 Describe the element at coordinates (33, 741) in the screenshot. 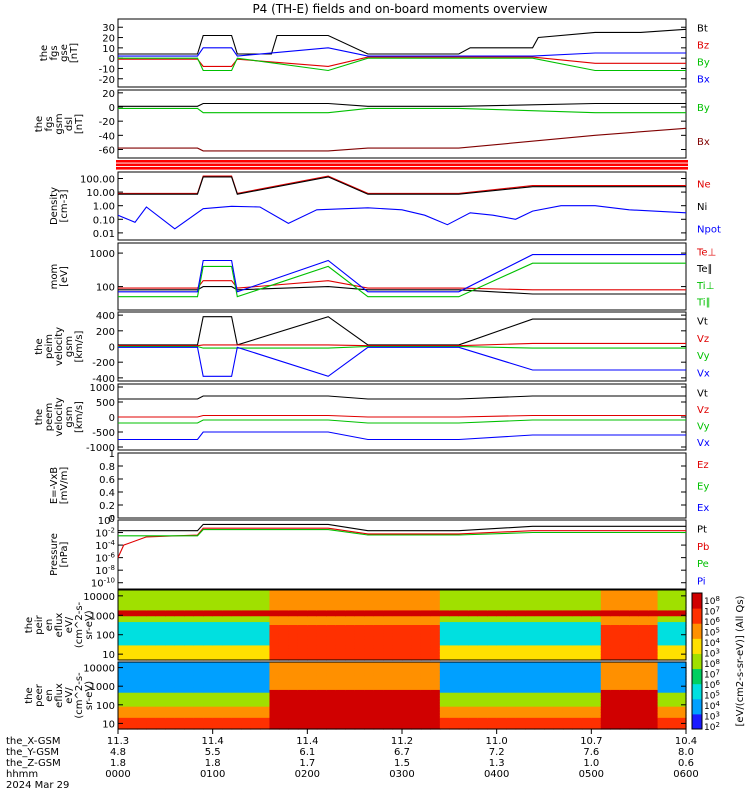

I see `axis-row-label: the_X-GSM` at that location.